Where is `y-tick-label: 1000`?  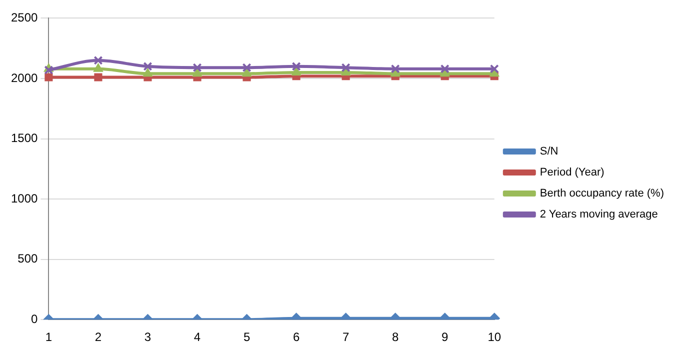
y-tick-label: 1000 is located at coordinates (24, 198).